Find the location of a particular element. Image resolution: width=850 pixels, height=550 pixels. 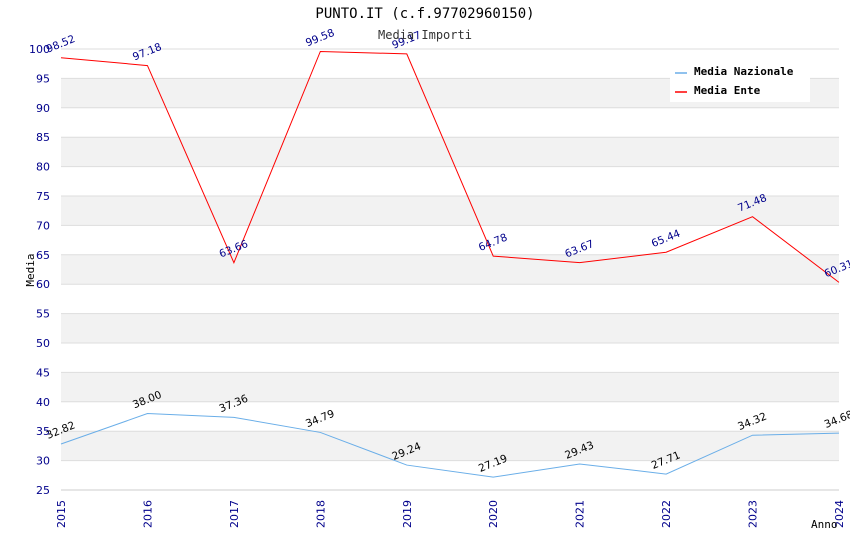

y-tick-label: 70 is located at coordinates (43, 225).